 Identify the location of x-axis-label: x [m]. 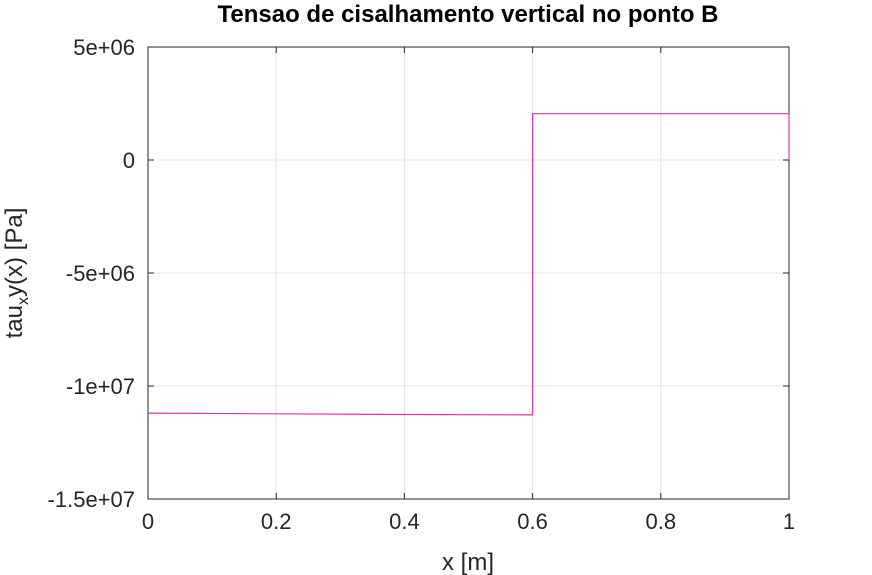
(468, 562).